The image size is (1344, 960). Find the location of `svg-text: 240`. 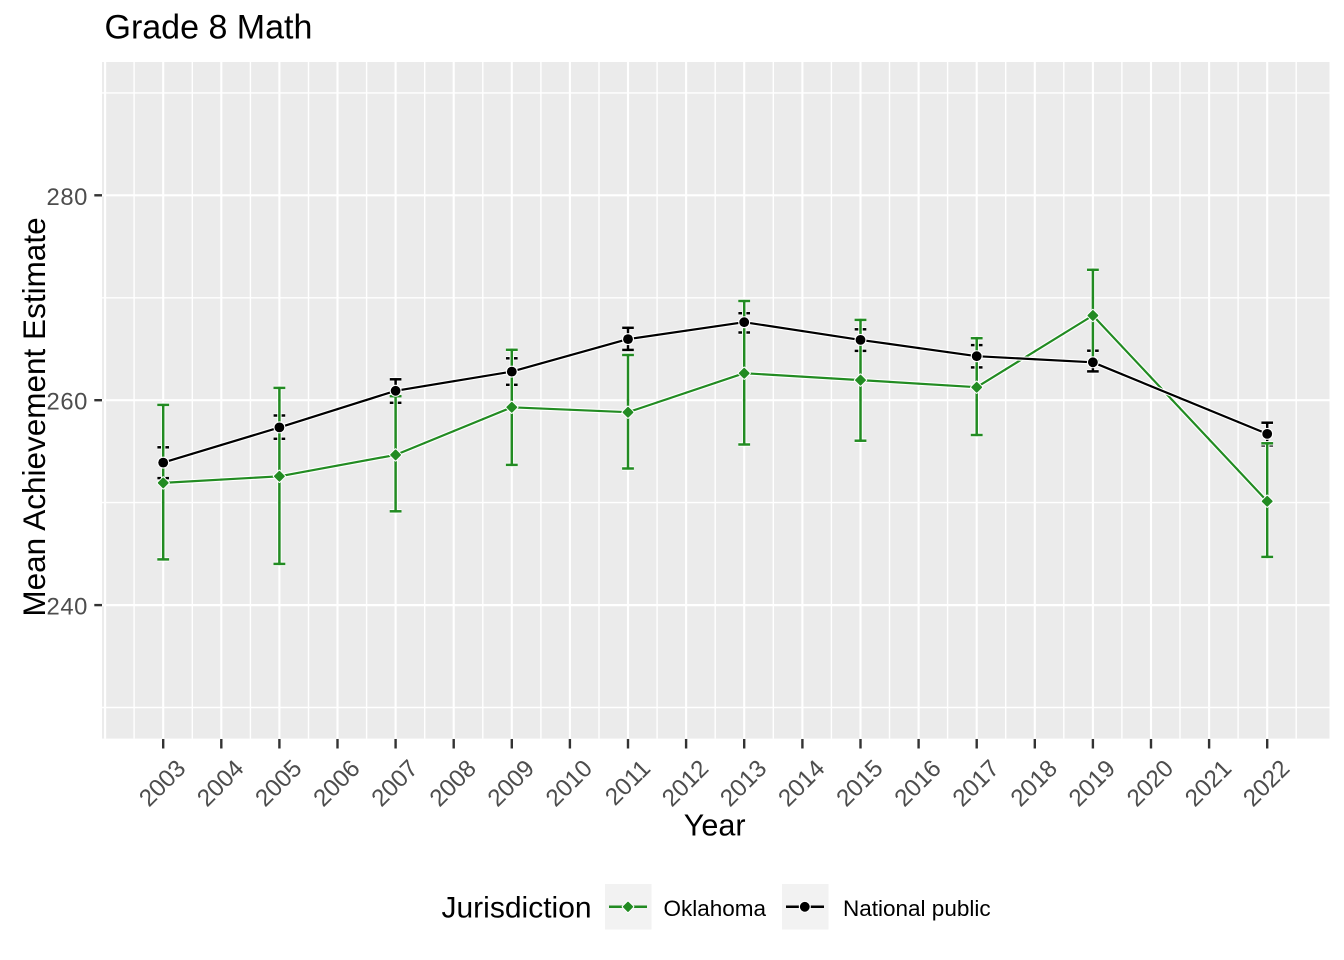

svg-text: 240 is located at coordinates (67, 607).